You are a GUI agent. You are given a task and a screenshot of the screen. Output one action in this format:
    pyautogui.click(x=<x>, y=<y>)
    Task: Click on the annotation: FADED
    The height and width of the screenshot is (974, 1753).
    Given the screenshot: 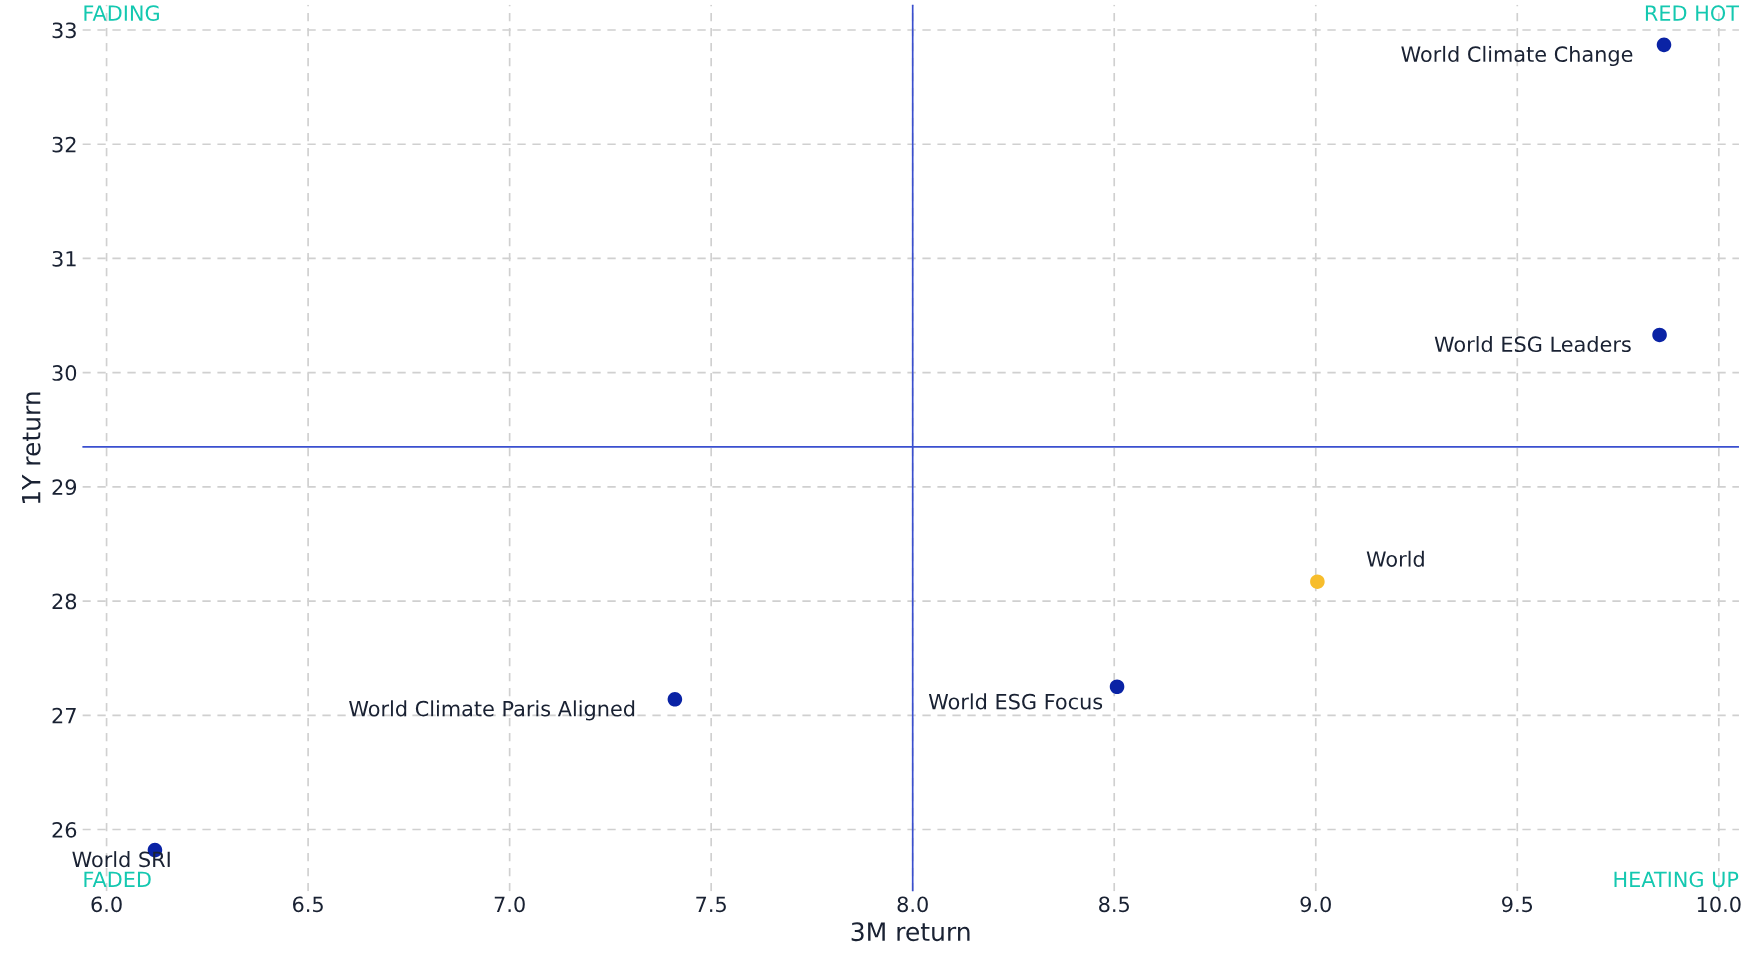 What is the action you would take?
    pyautogui.click(x=117, y=879)
    